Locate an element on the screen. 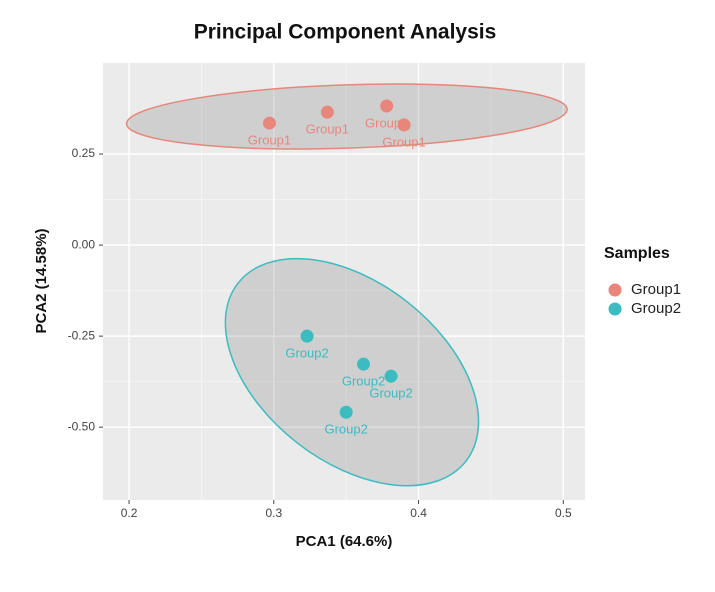  x-tick-label: 0.3 is located at coordinates (273, 513).